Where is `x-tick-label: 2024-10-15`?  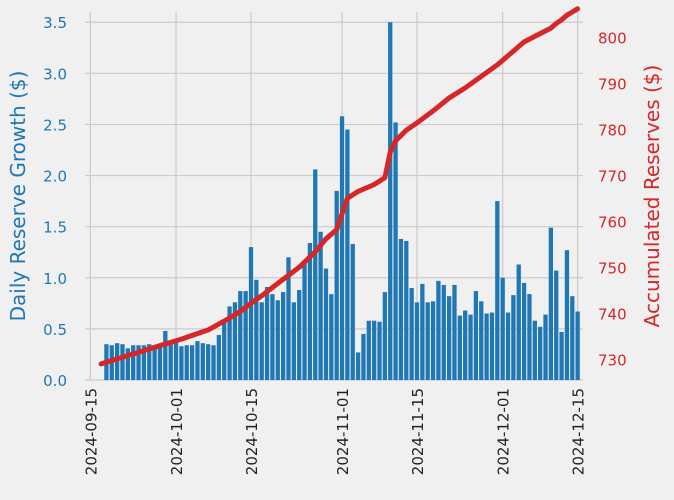
x-tick-label: 2024-10-15 is located at coordinates (252, 431).